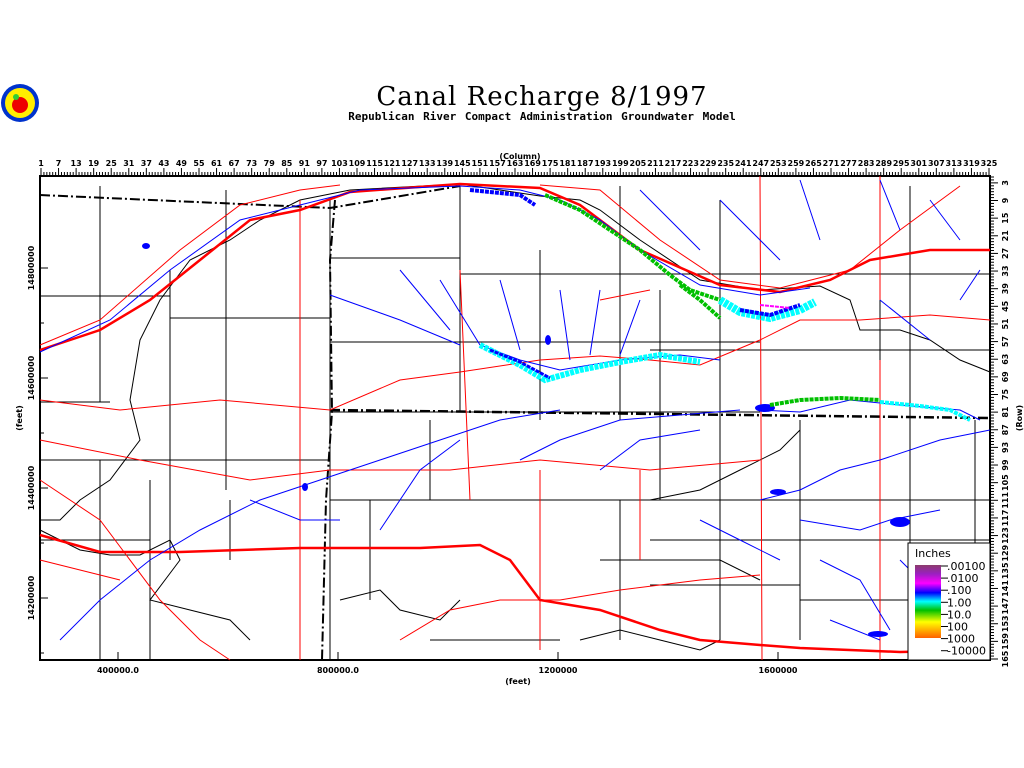 The width and height of the screenshot is (1024, 768). What do you see at coordinates (1005, 183) in the screenshot?
I see `right-tick-label: 3` at bounding box center [1005, 183].